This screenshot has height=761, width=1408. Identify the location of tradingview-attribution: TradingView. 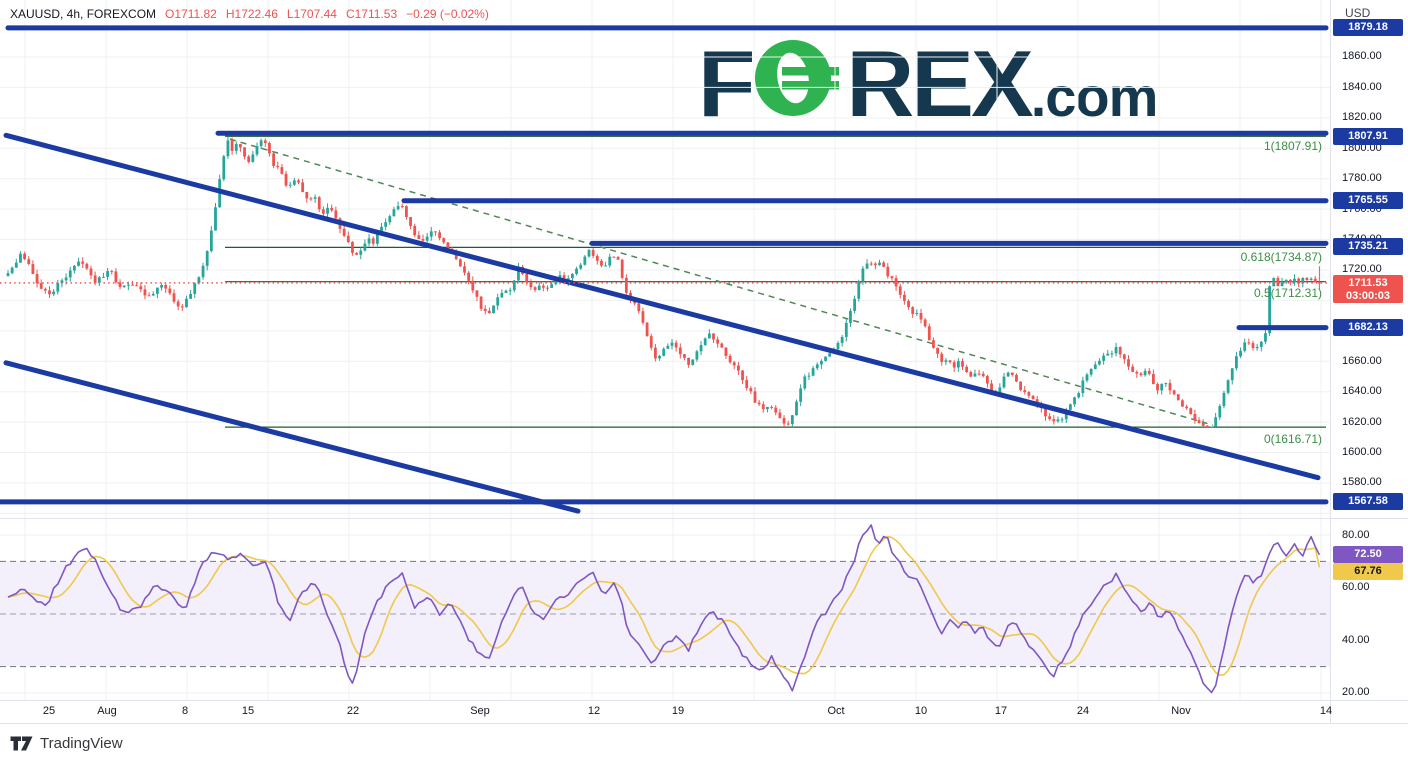
(66, 743).